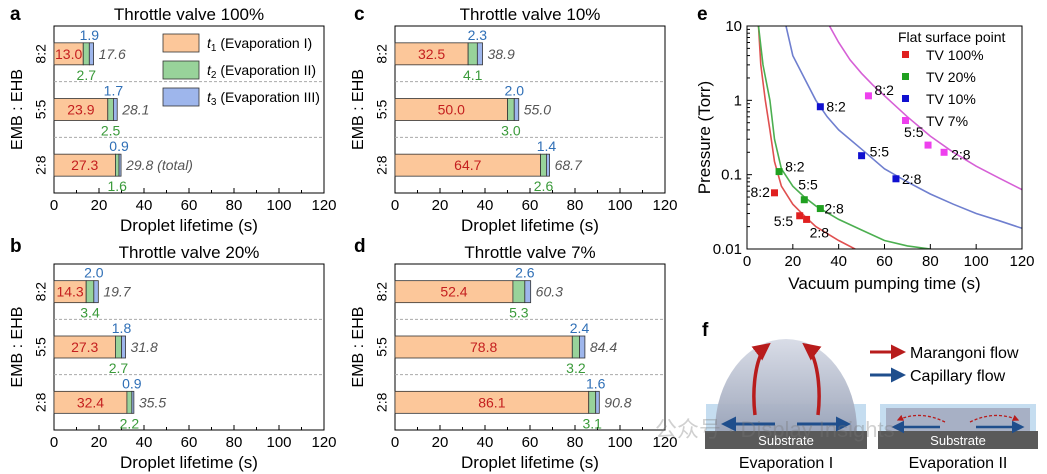  Describe the element at coordinates (382, 165) in the screenshot. I see `category-label: 2:8` at that location.